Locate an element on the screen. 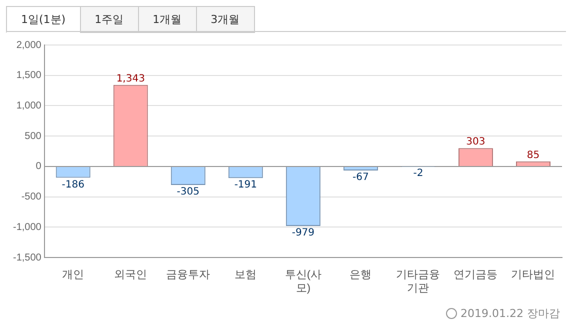 This screenshot has width=572, height=325. data-label: -191 is located at coordinates (246, 185).